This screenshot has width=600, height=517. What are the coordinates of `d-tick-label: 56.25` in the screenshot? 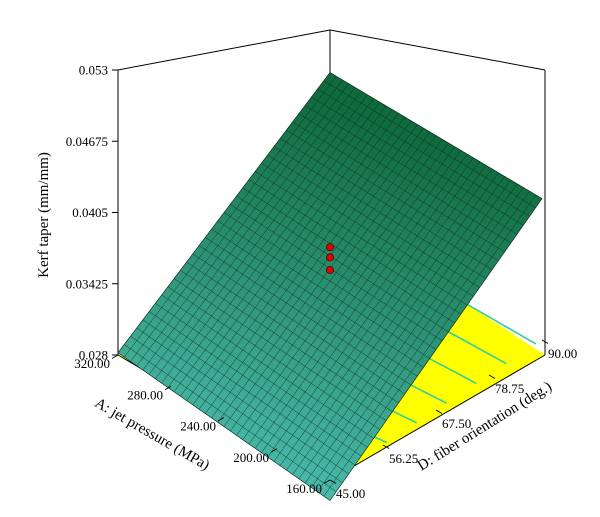 It's located at (403, 458).